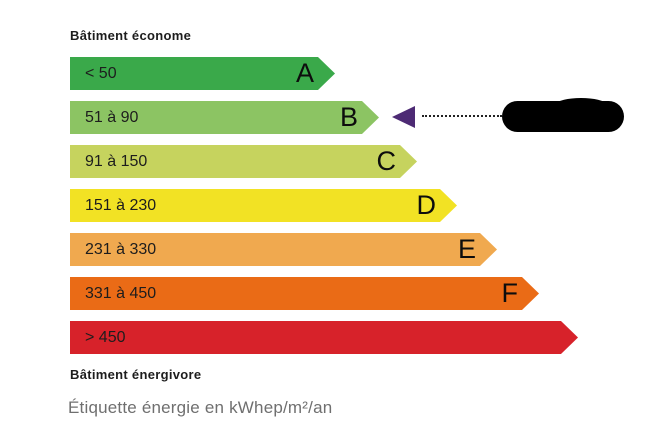 The height and width of the screenshot is (441, 667). Describe the element at coordinates (509, 293) in the screenshot. I see `class-letter-f: F` at that location.